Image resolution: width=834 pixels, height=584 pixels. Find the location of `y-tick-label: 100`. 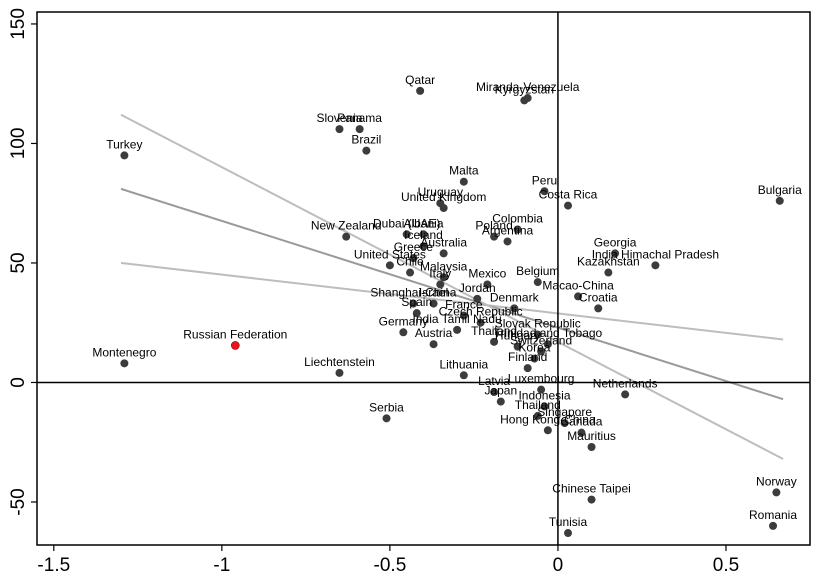

y-tick-label: 100 is located at coordinates (18, 144).